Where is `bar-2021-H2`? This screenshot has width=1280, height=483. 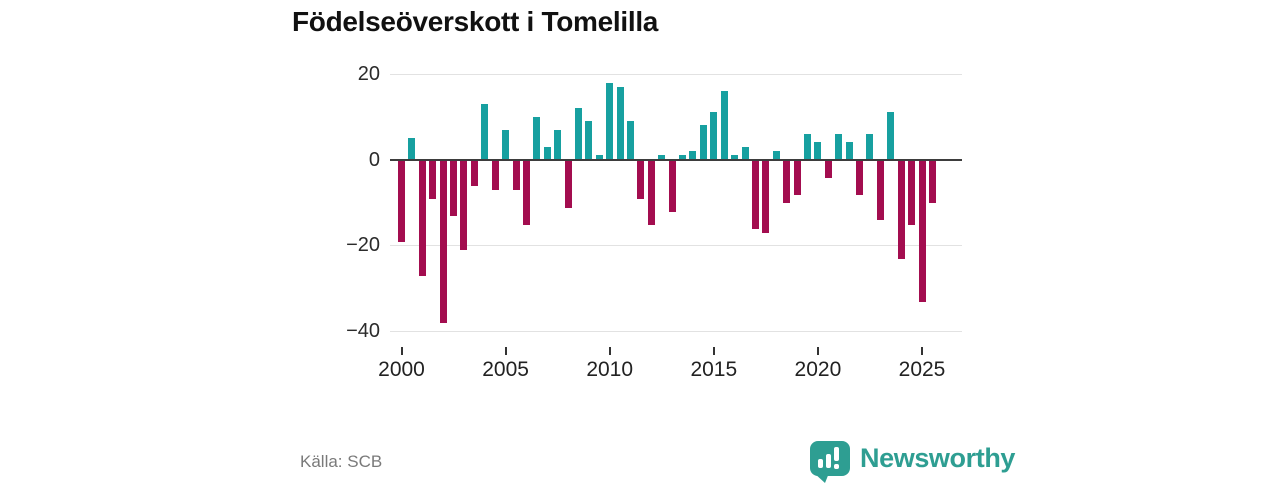
bar-2021-H2 is located at coordinates (849, 151).